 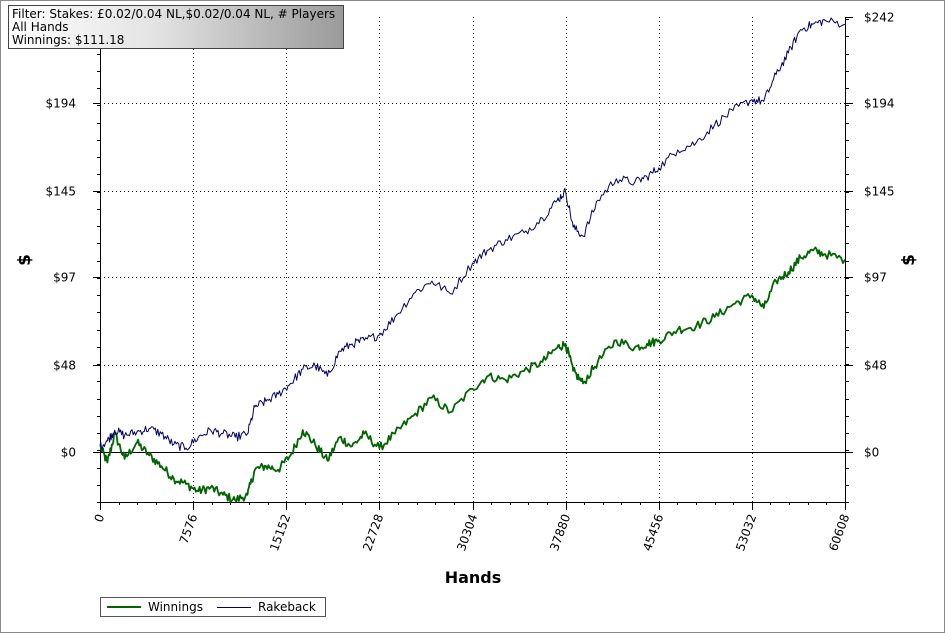 What do you see at coordinates (175, 607) in the screenshot?
I see `legend-label-winnings: Winnings` at bounding box center [175, 607].